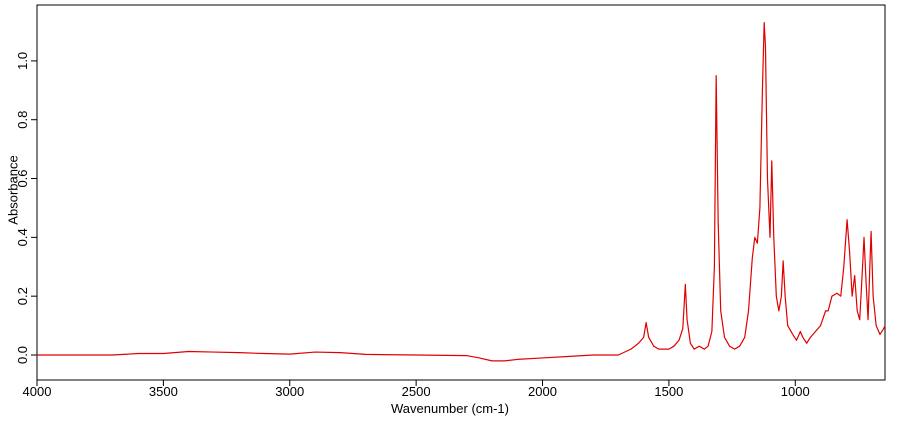  What do you see at coordinates (22, 296) in the screenshot?
I see `y-tick-label: 0.2` at bounding box center [22, 296].